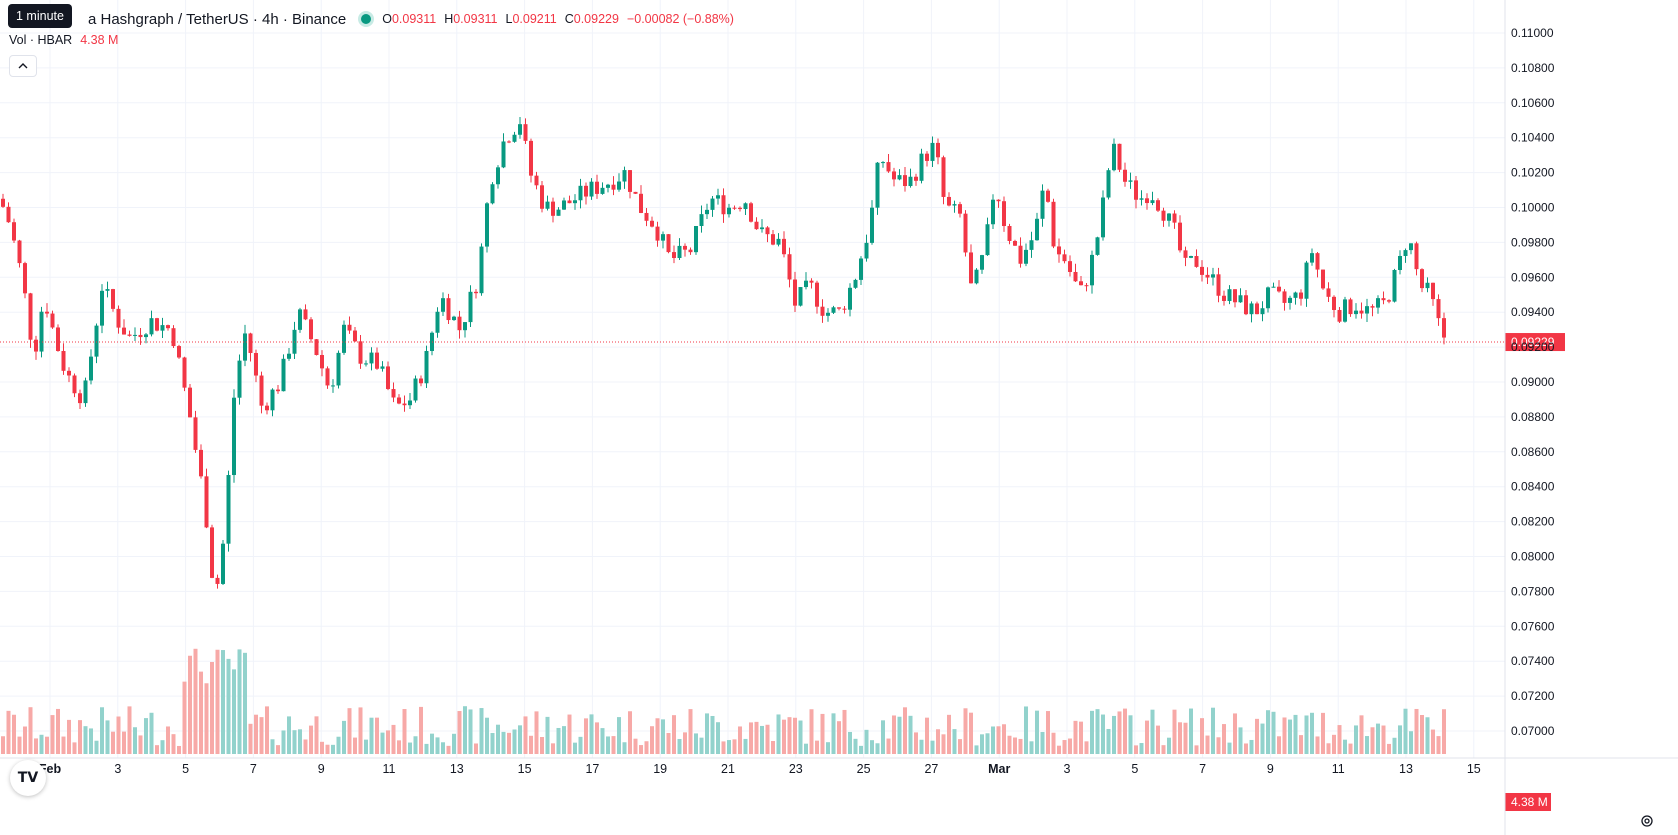 Image resolution: width=1678 pixels, height=835 pixels. What do you see at coordinates (569, 19) in the screenshot?
I see `ohlc-close-label: C` at bounding box center [569, 19].